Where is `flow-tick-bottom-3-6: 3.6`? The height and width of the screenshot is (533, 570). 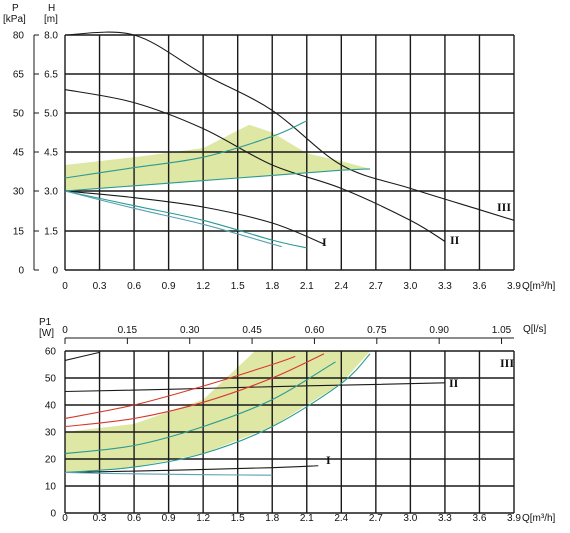
flow-tick-bottom-3-6: 3.6 is located at coordinates (480, 518).